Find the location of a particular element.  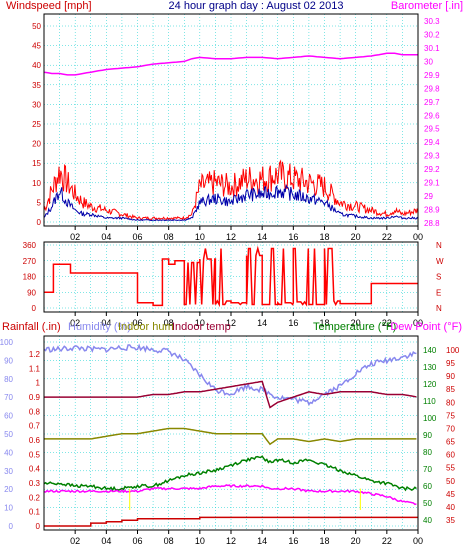

rainfall-axis: 1.2 1.1 1 0.9 0.8 0.7 0.6 0.5 0.4 0.3 0.2 0.1 0 is located at coordinates (35, 440).